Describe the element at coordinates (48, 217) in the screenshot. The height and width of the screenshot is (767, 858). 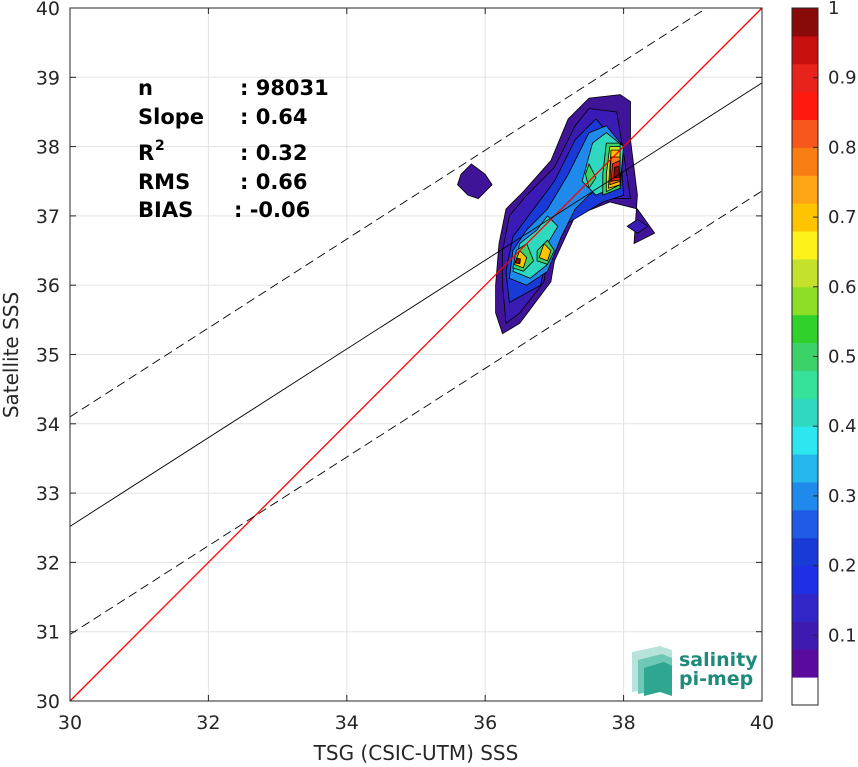
I see `y-tick-label: 37` at that location.